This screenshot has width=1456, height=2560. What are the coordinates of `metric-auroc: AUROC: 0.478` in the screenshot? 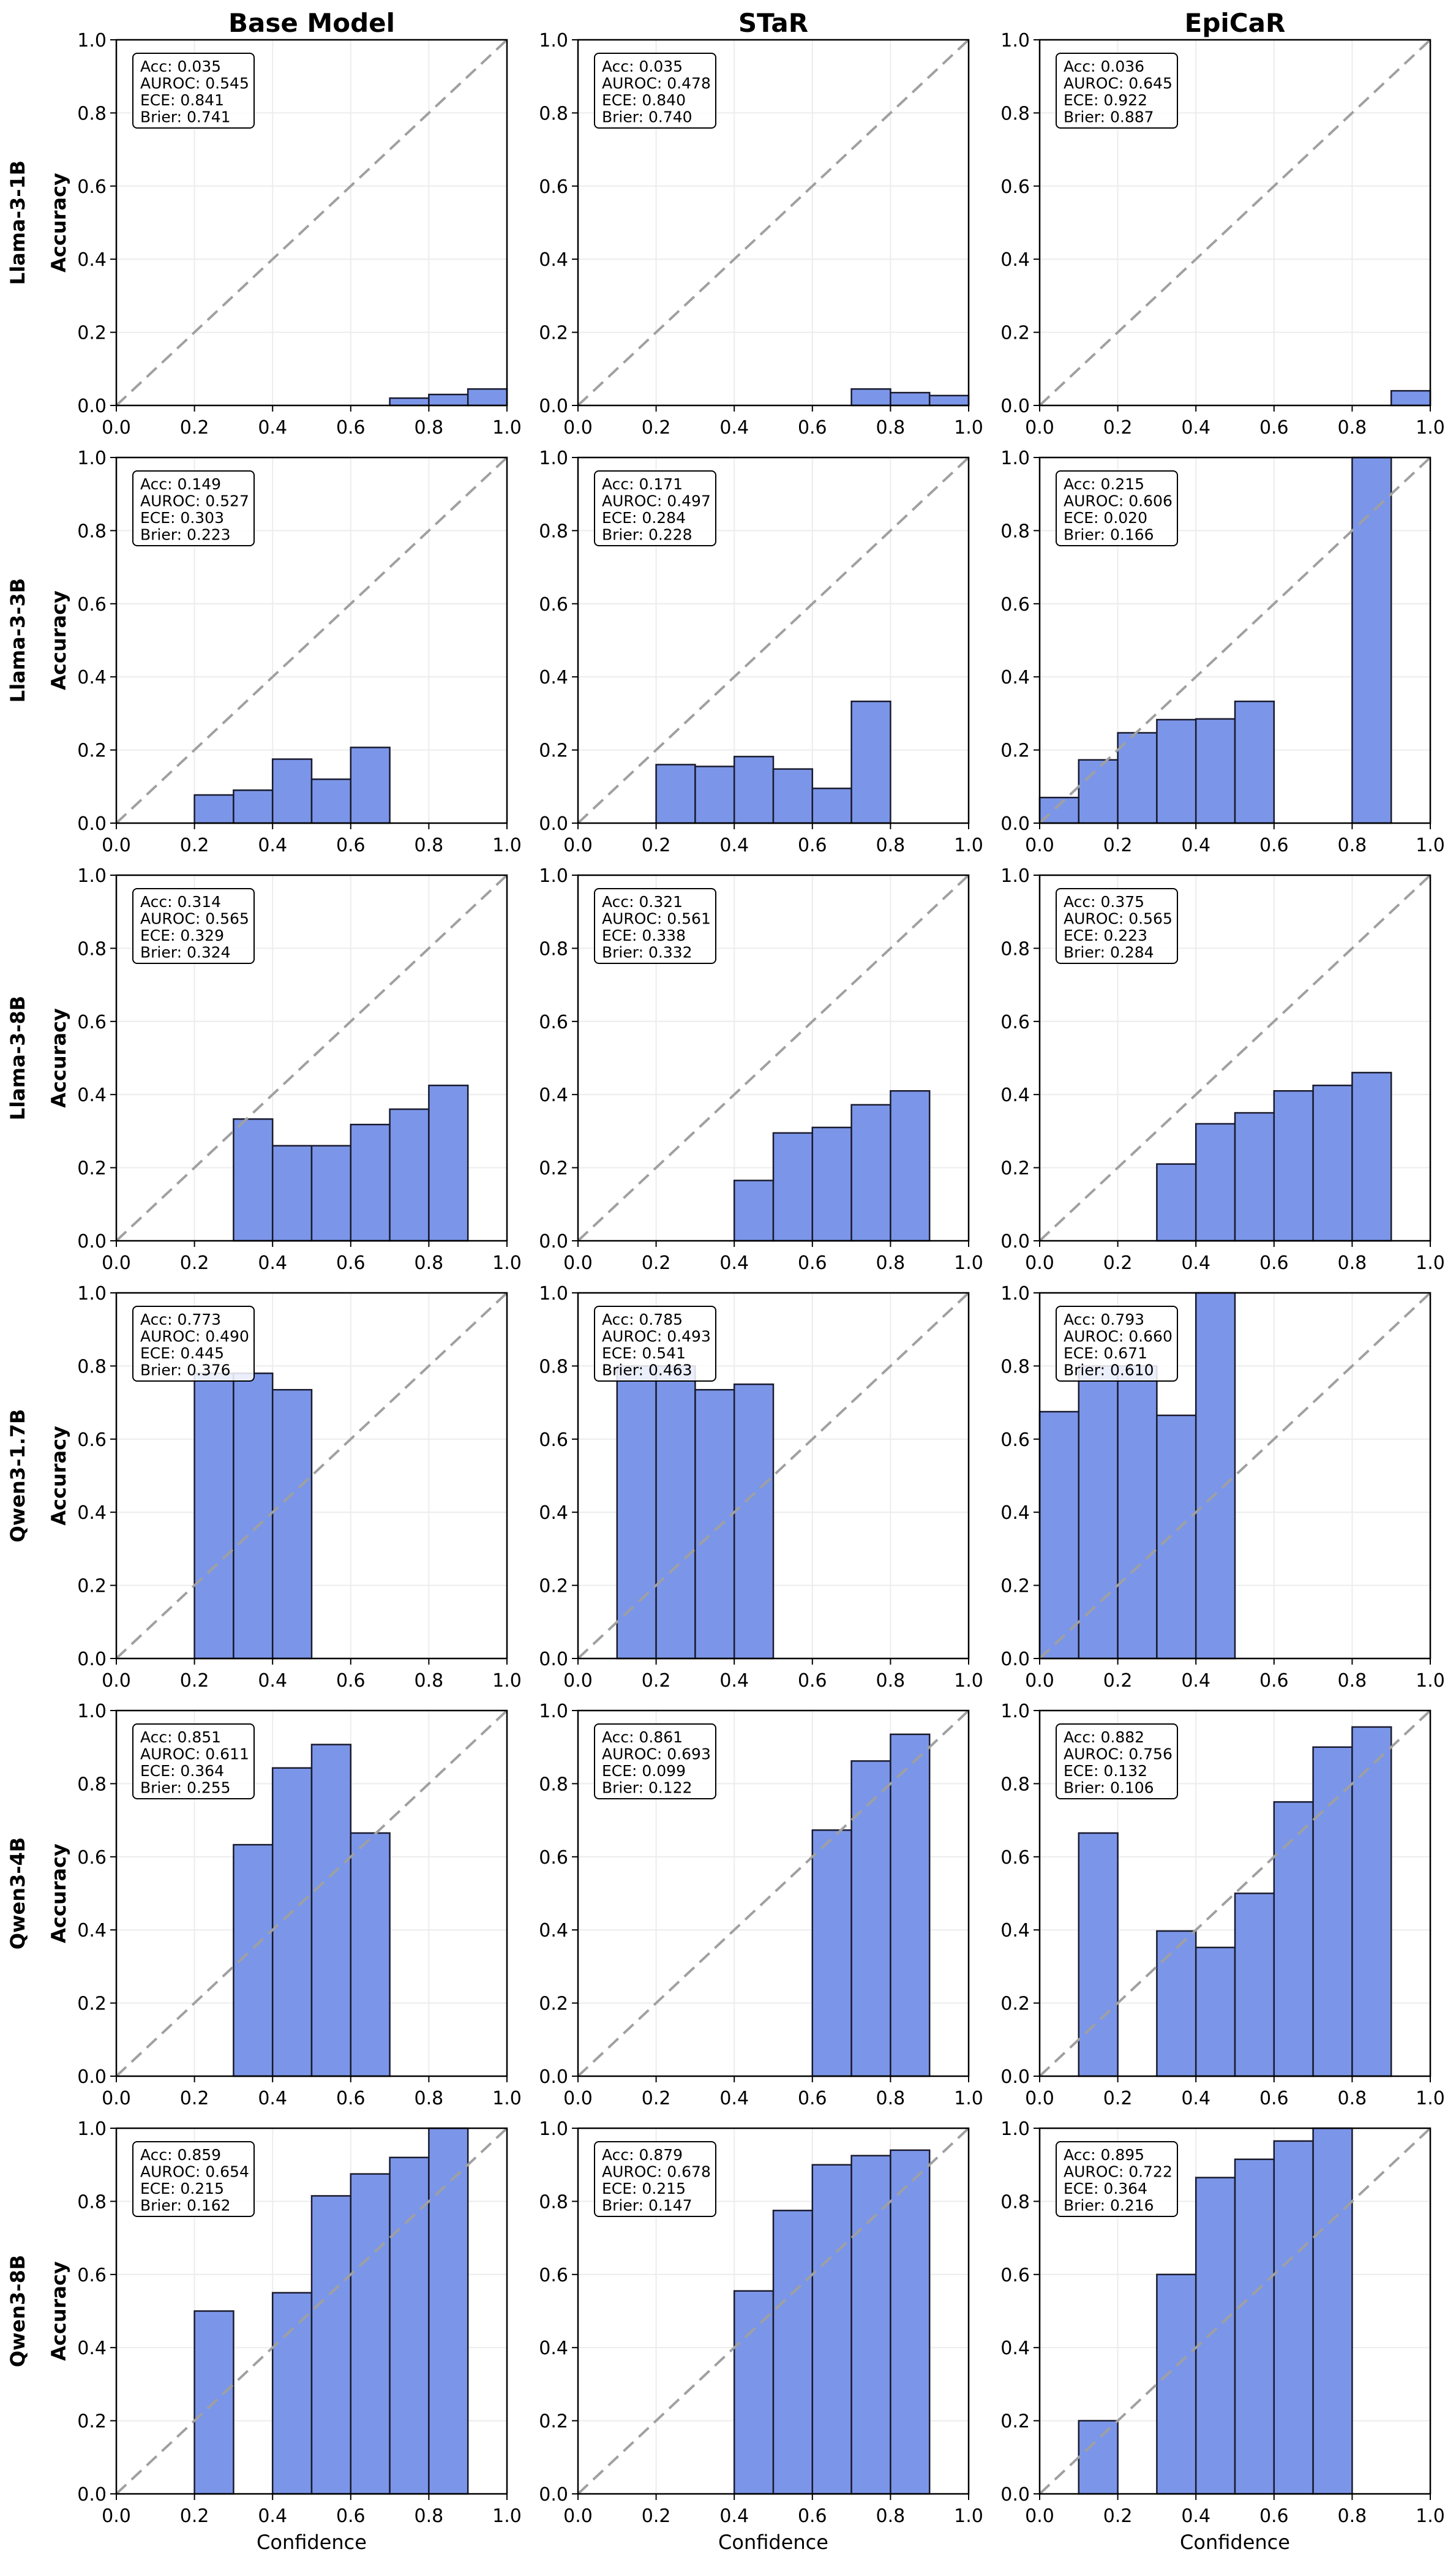 It's located at (656, 83).